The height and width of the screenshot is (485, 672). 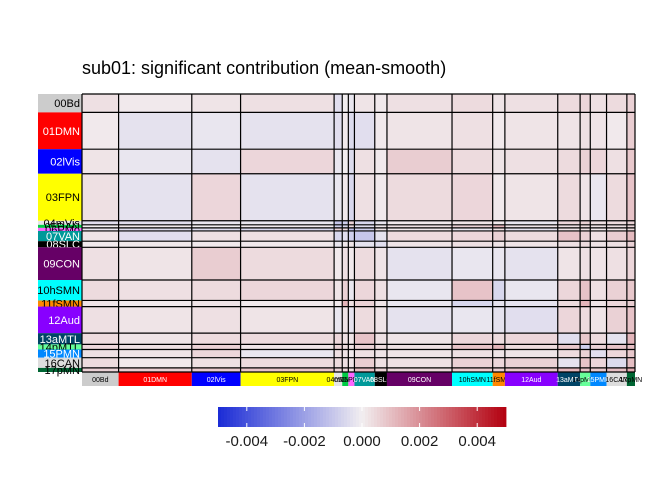 I want to click on row-label: 00Bd, so click(x=67, y=104).